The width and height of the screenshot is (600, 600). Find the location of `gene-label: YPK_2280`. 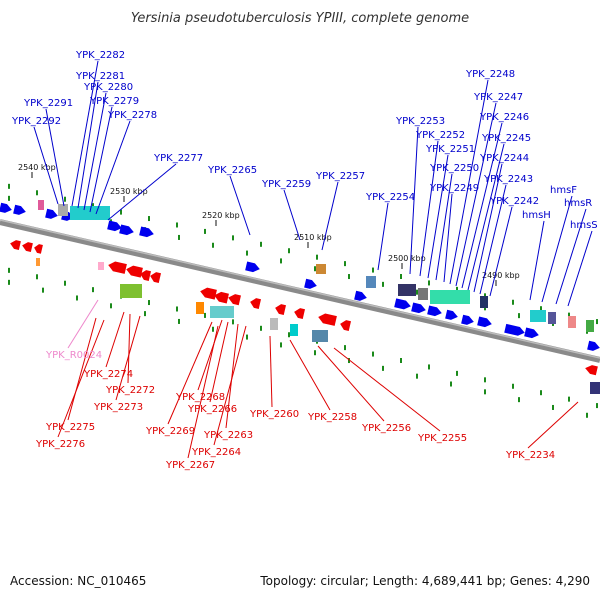

gene-label: YPK_2280 is located at coordinates (108, 87).